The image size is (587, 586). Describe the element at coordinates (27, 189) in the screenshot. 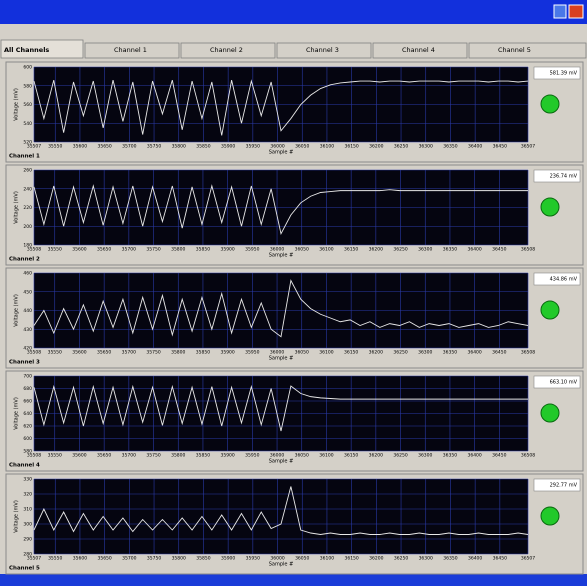

I see `y-tick-label: 240` at that location.